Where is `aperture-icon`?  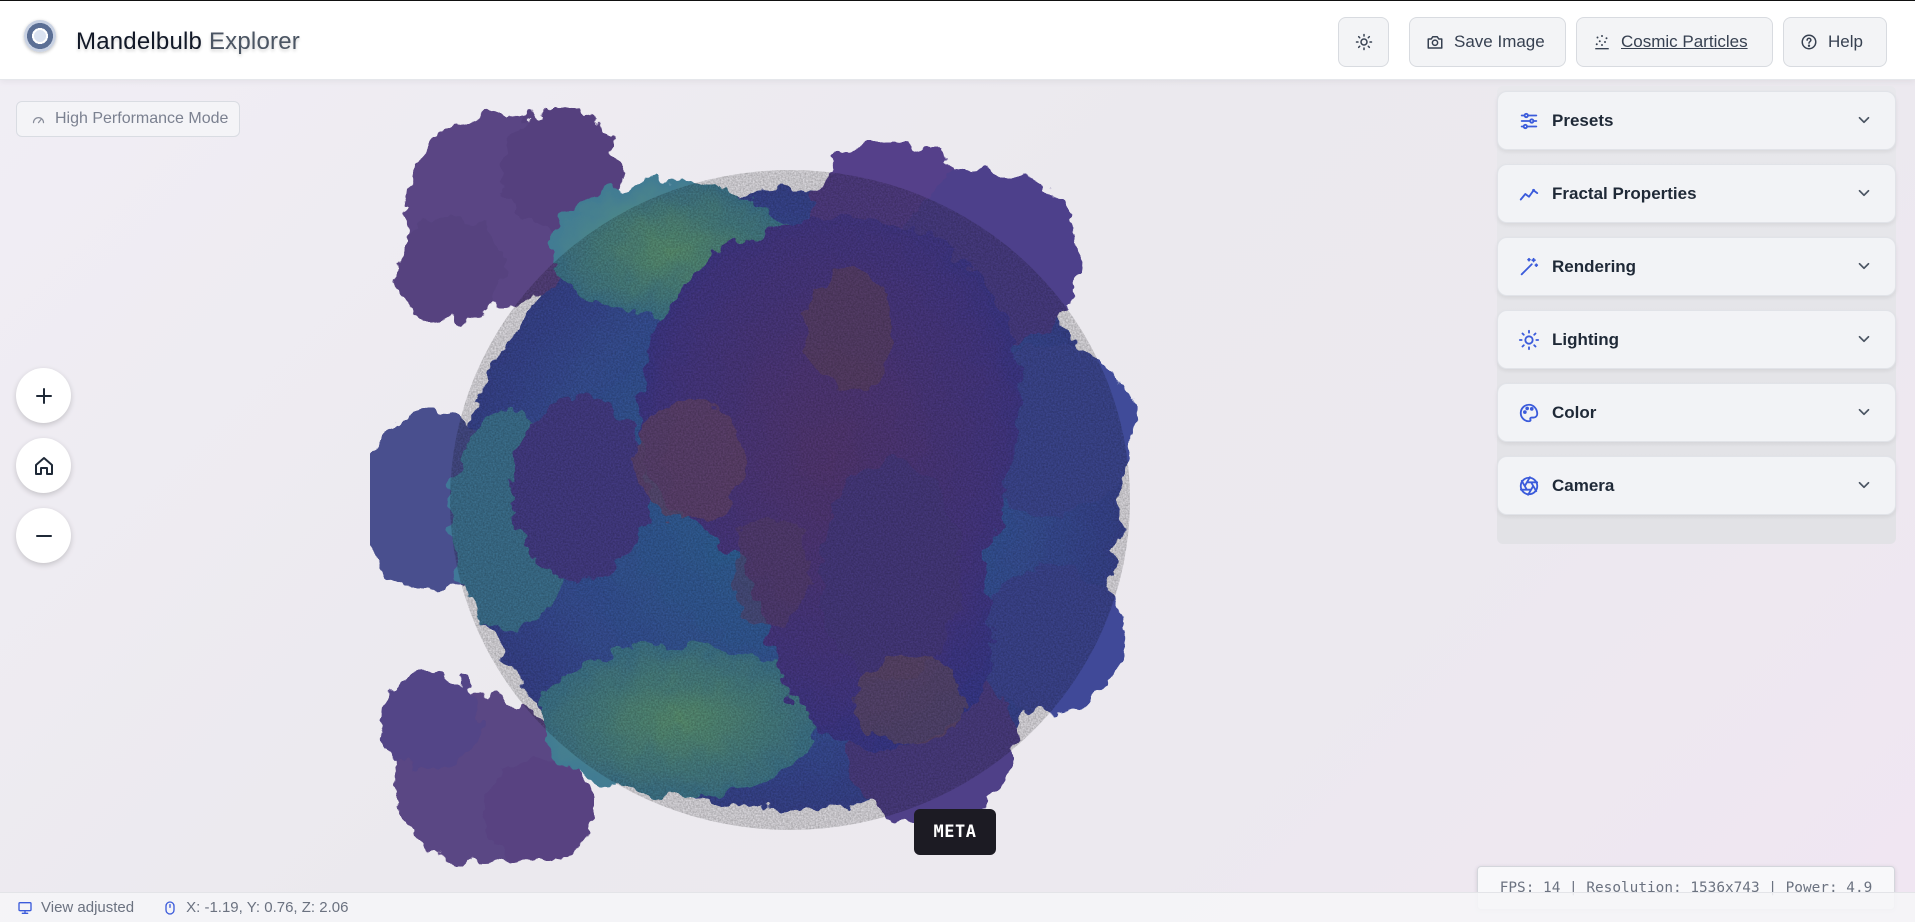
aperture-icon is located at coordinates (1529, 485).